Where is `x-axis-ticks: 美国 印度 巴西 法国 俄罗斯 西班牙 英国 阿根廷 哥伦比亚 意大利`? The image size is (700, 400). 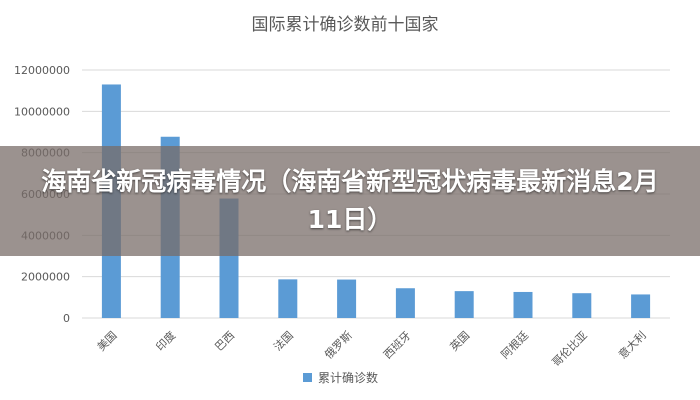 x-axis-ticks: 美国 印度 巴西 法国 俄罗斯 西班牙 英国 阿根廷 哥伦比亚 意大利 is located at coordinates (372, 348).